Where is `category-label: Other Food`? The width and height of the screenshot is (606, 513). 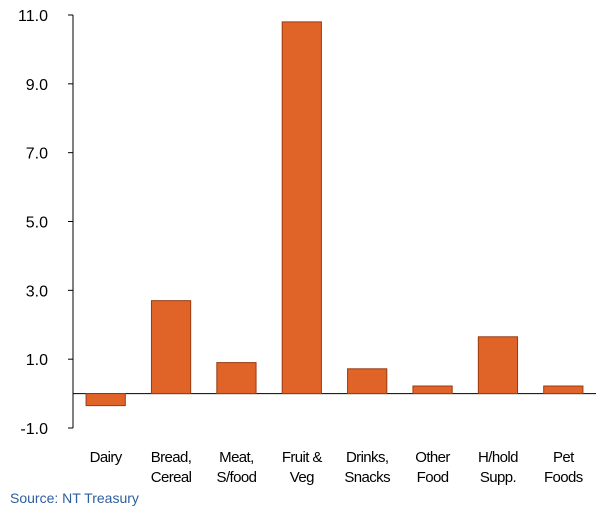
category-label: Other Food is located at coordinates (432, 467).